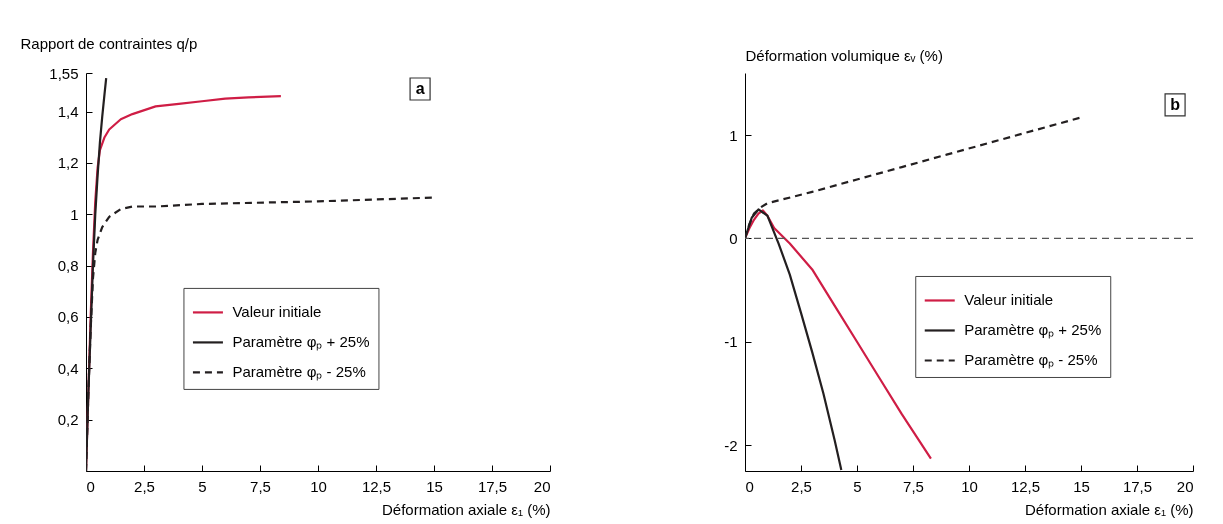 The height and width of the screenshot is (524, 1223). Describe the element at coordinates (731, 445) in the screenshot. I see `y-tick-label: -2` at that location.